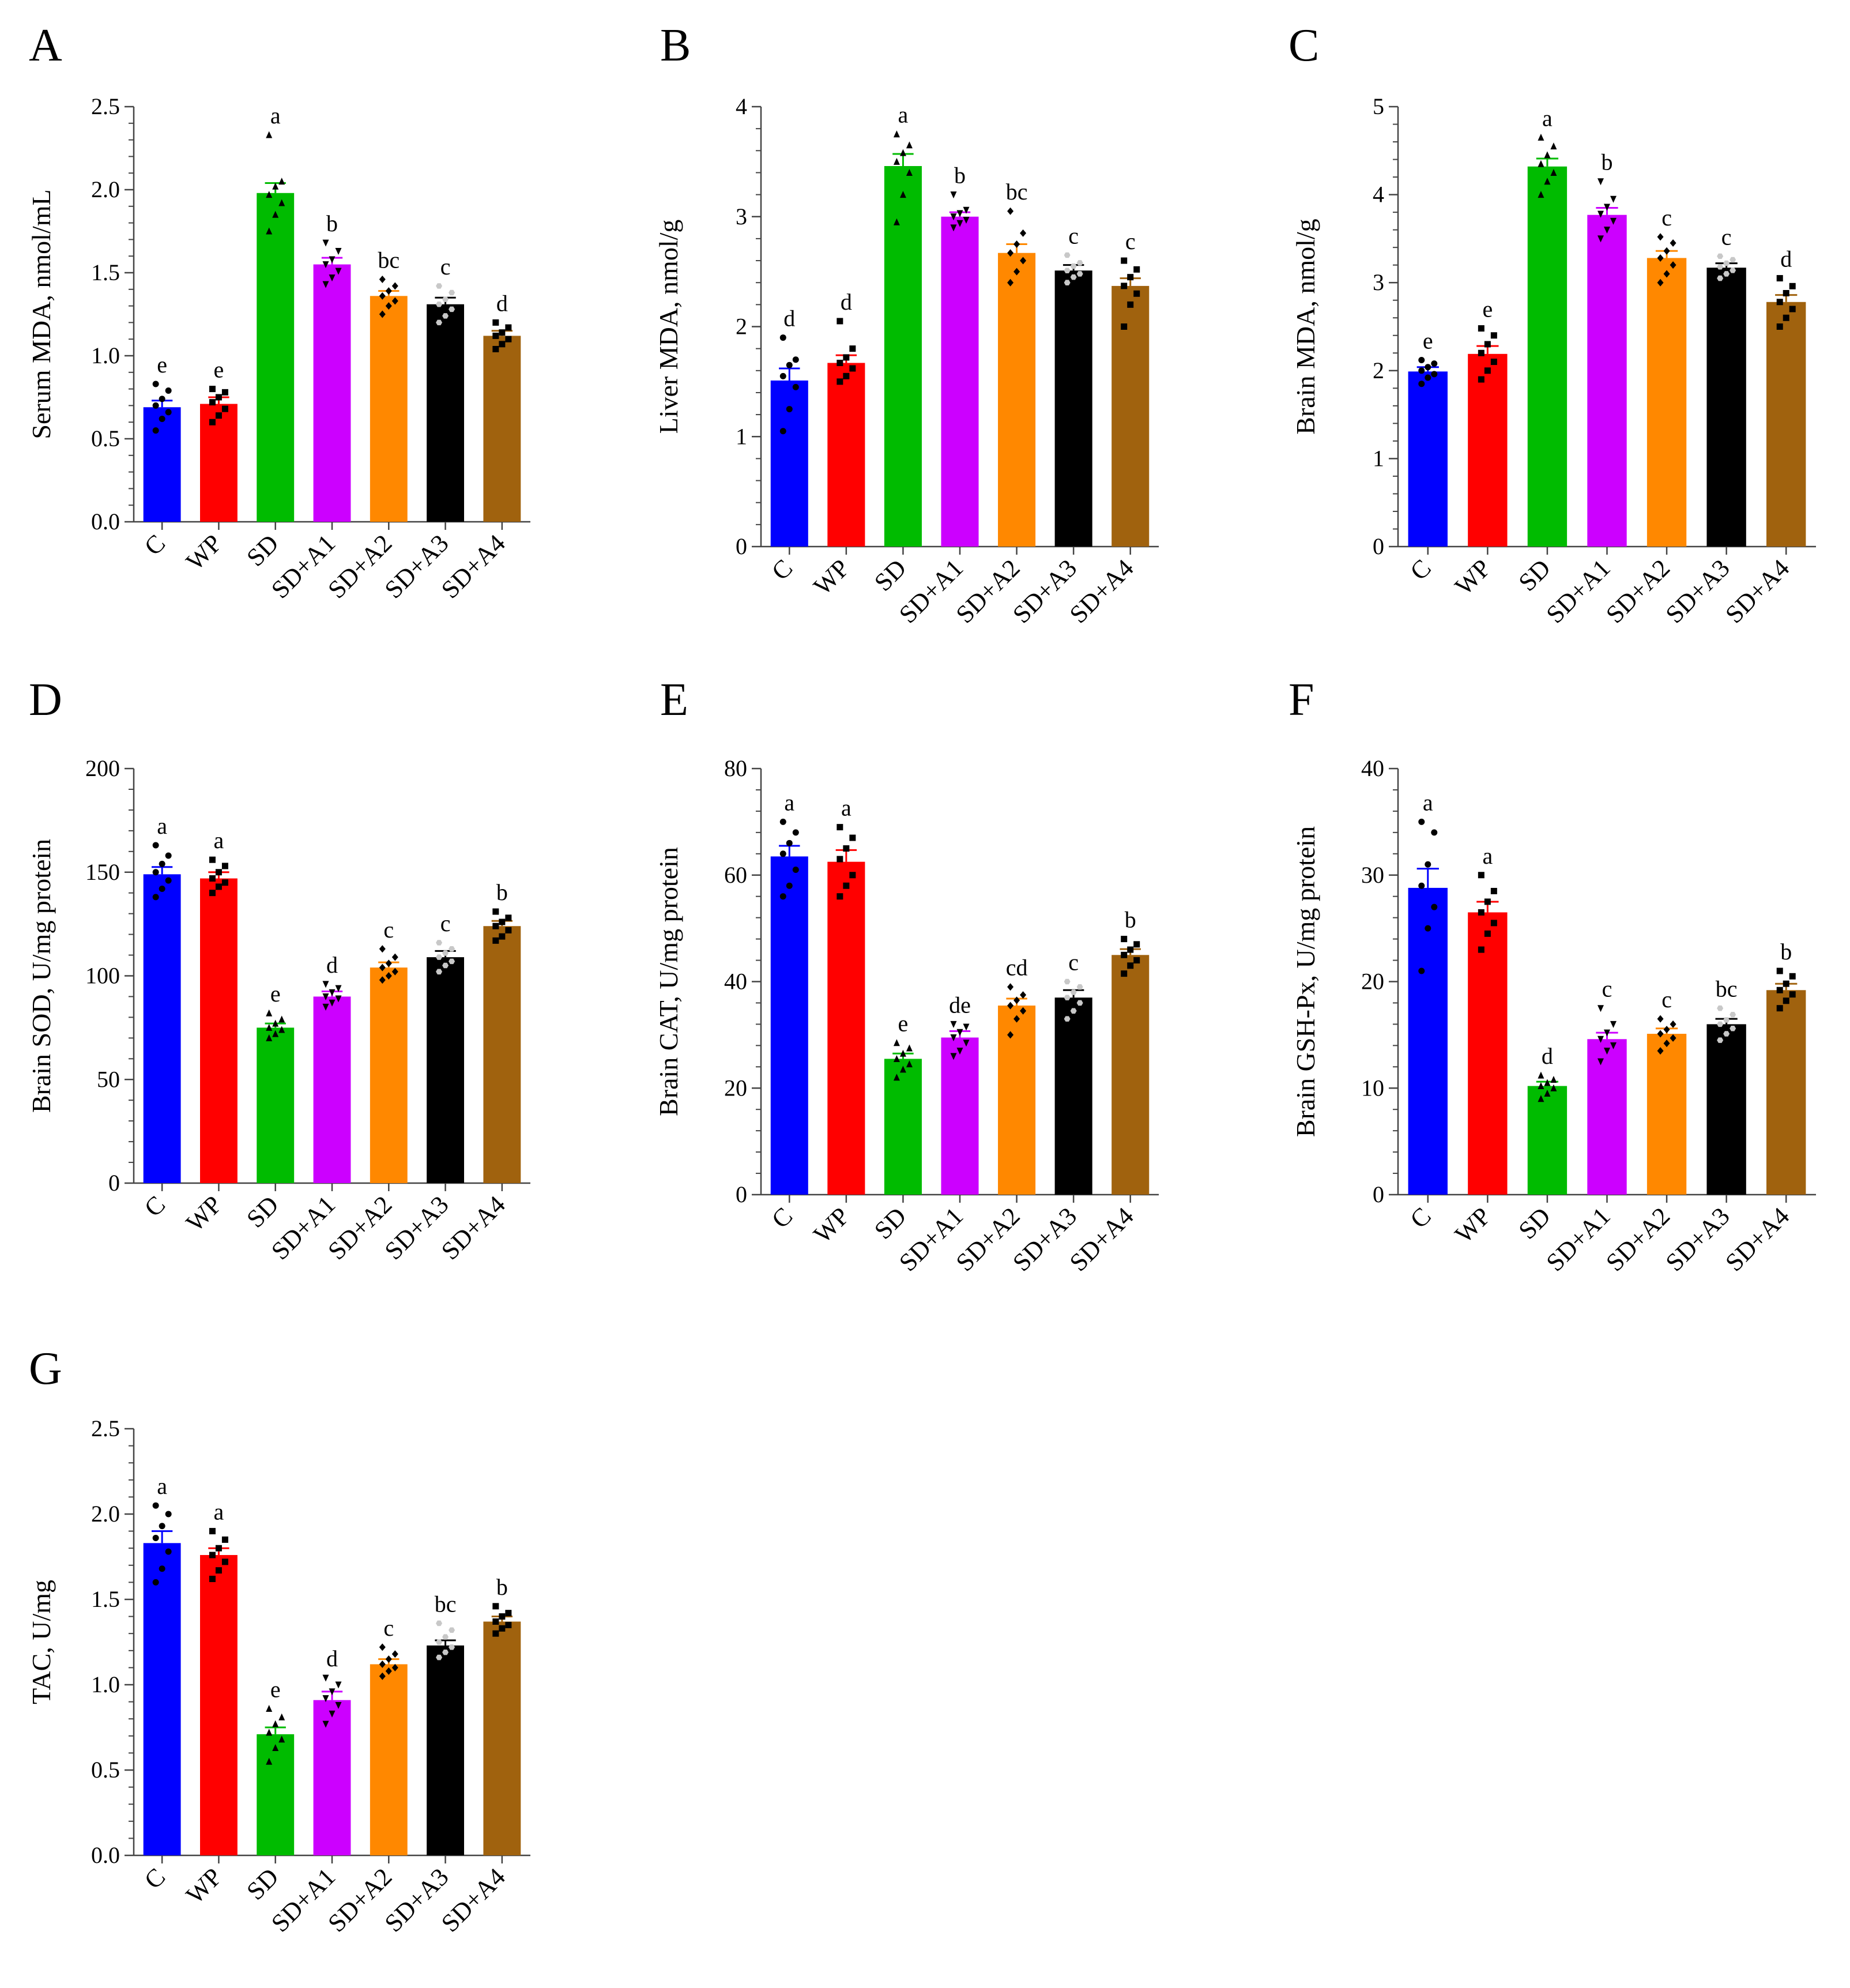 This screenshot has height=1988, width=1850. What do you see at coordinates (332, 223) in the screenshot?
I see `significance-letter: b` at bounding box center [332, 223].